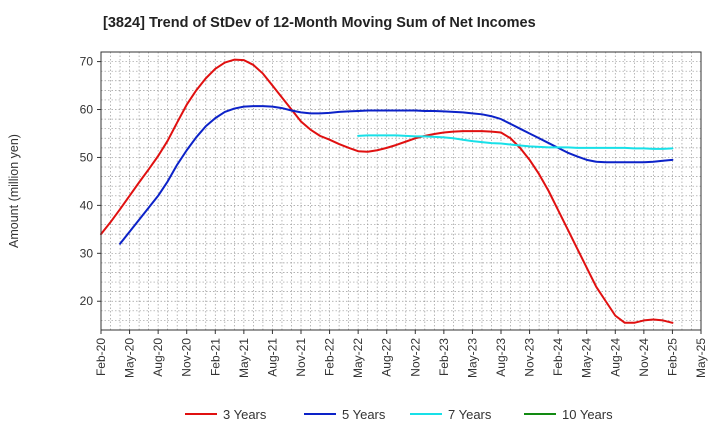  I want to click on x-tick-label: Nov-23, so click(530, 357).